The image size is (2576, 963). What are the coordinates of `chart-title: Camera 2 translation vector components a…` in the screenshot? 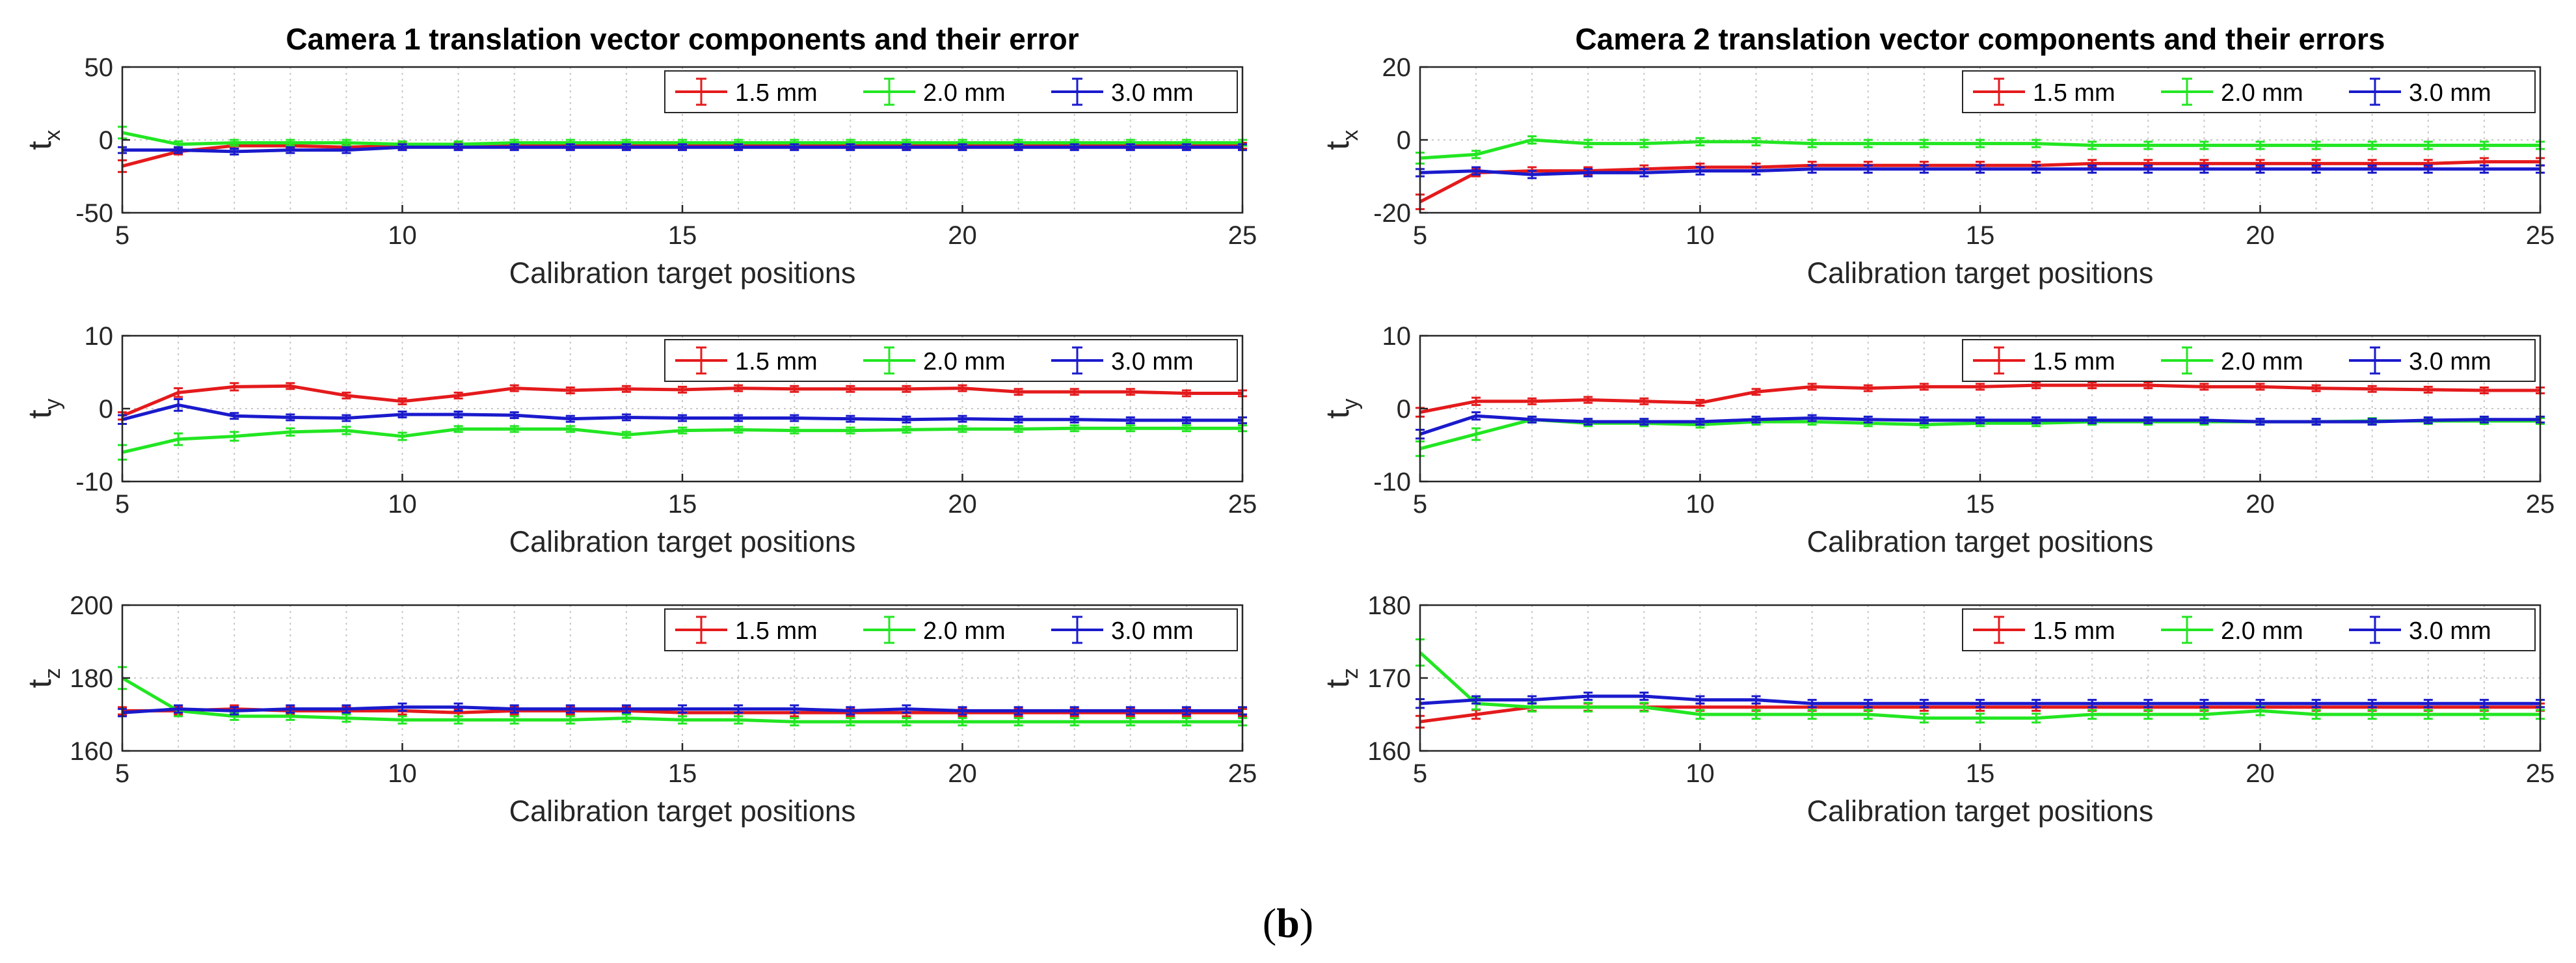 It's located at (1980, 39).